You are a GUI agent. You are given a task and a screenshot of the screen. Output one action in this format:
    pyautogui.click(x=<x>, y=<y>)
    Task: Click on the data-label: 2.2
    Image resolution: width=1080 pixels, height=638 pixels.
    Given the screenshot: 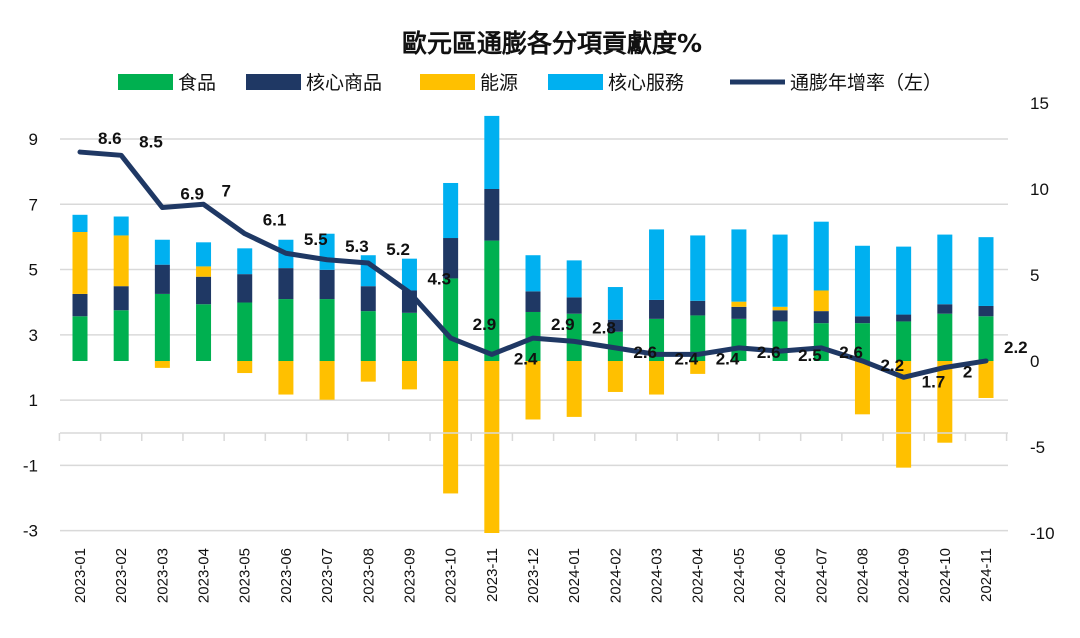 What is the action you would take?
    pyautogui.click(x=1016, y=347)
    